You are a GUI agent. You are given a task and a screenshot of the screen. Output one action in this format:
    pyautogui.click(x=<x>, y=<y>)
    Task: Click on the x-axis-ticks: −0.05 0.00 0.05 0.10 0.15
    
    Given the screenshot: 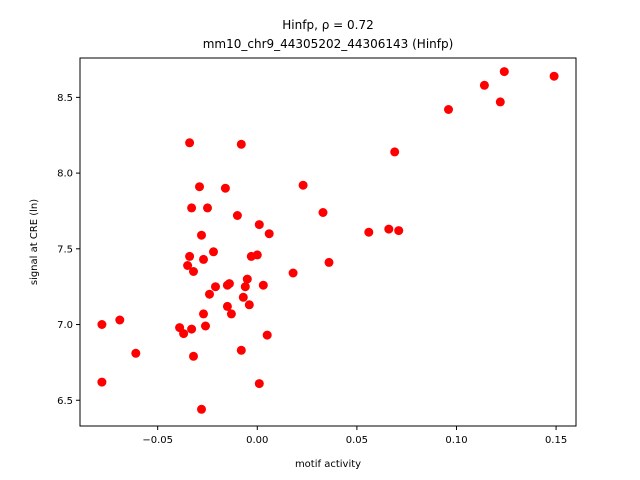 What is the action you would take?
    pyautogui.click(x=354, y=436)
    